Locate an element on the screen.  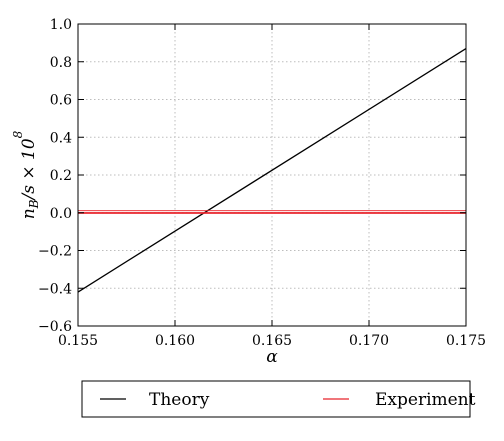
legend-box is located at coordinates (276, 399).